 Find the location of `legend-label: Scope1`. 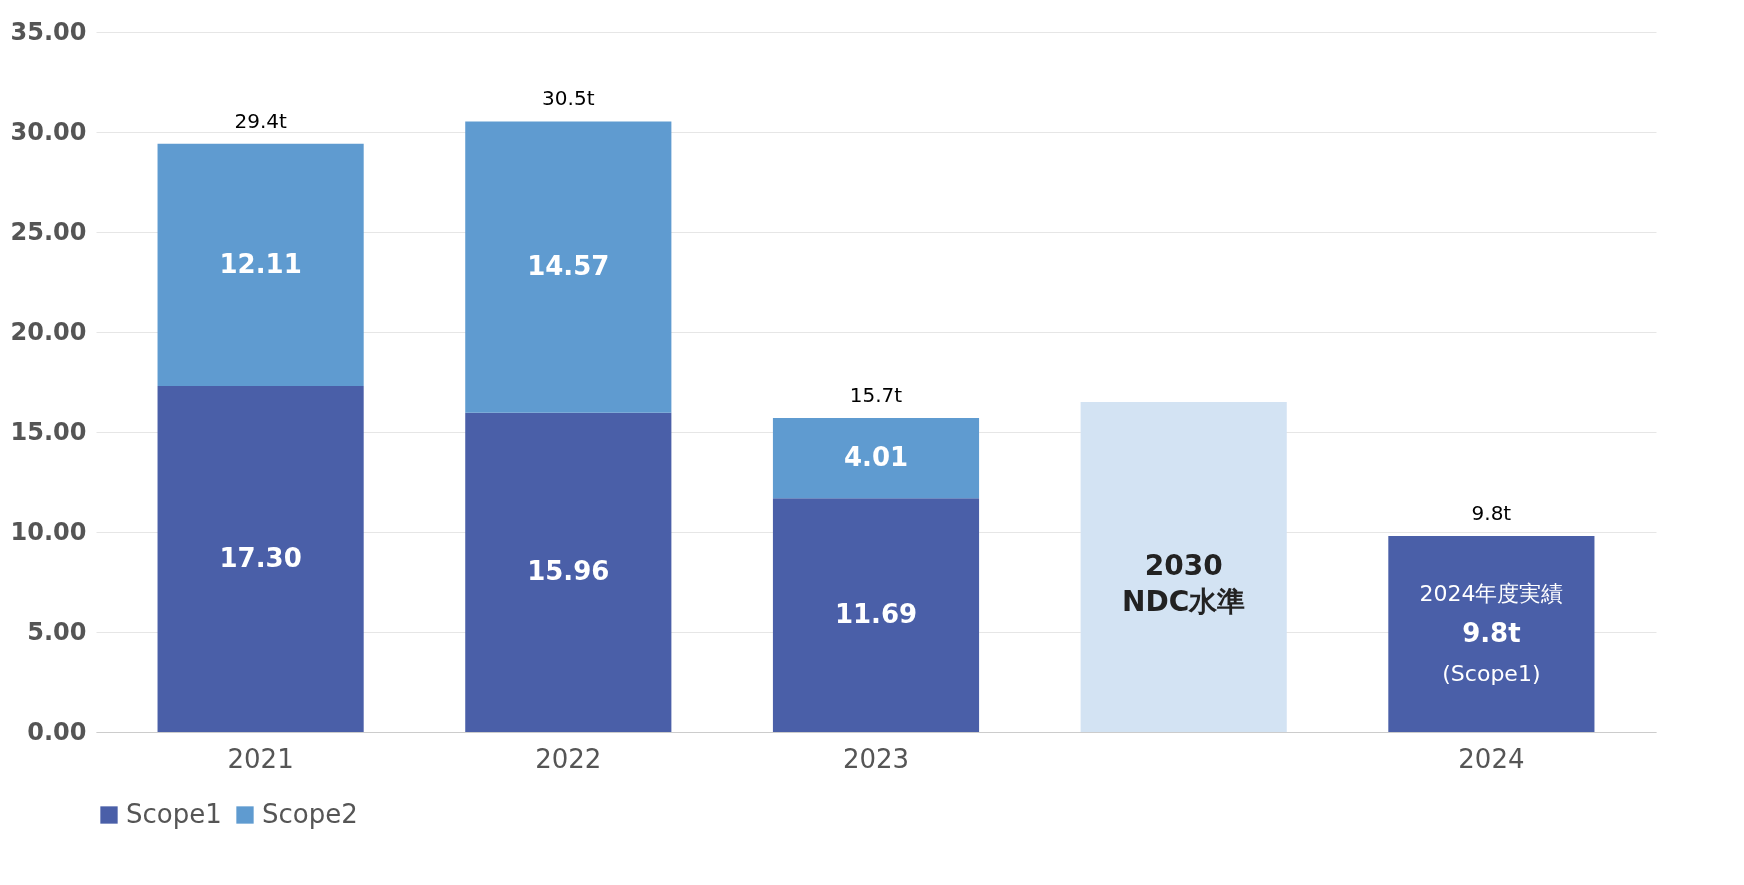

legend-label: Scope1 is located at coordinates (174, 814).